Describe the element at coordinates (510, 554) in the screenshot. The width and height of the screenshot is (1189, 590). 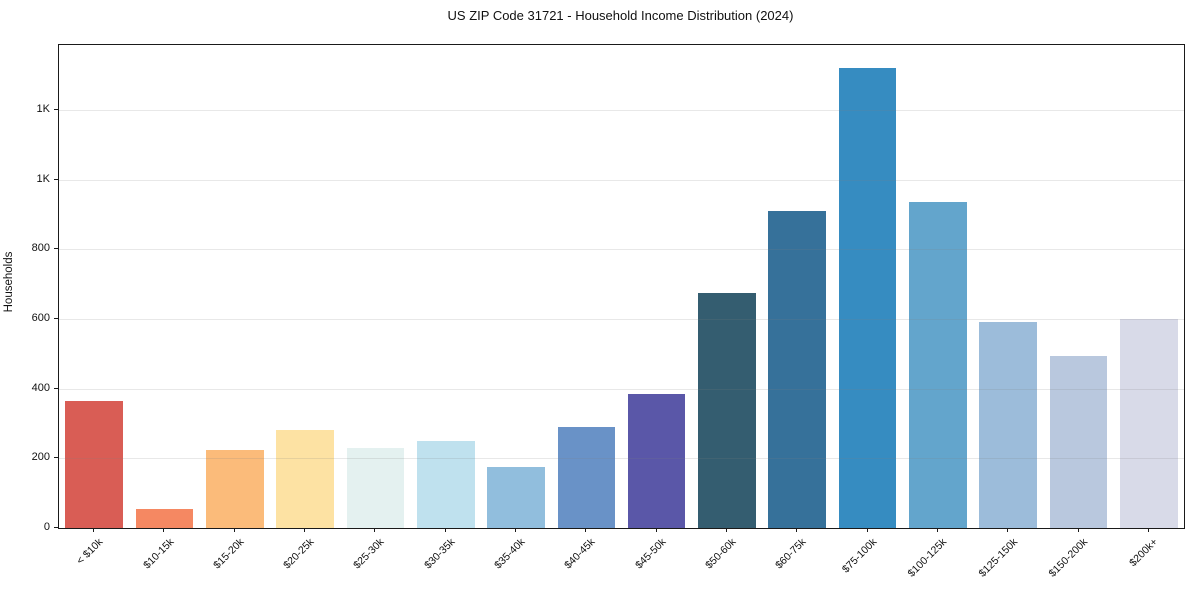
I see `x-tick-label: $35-40k` at that location.